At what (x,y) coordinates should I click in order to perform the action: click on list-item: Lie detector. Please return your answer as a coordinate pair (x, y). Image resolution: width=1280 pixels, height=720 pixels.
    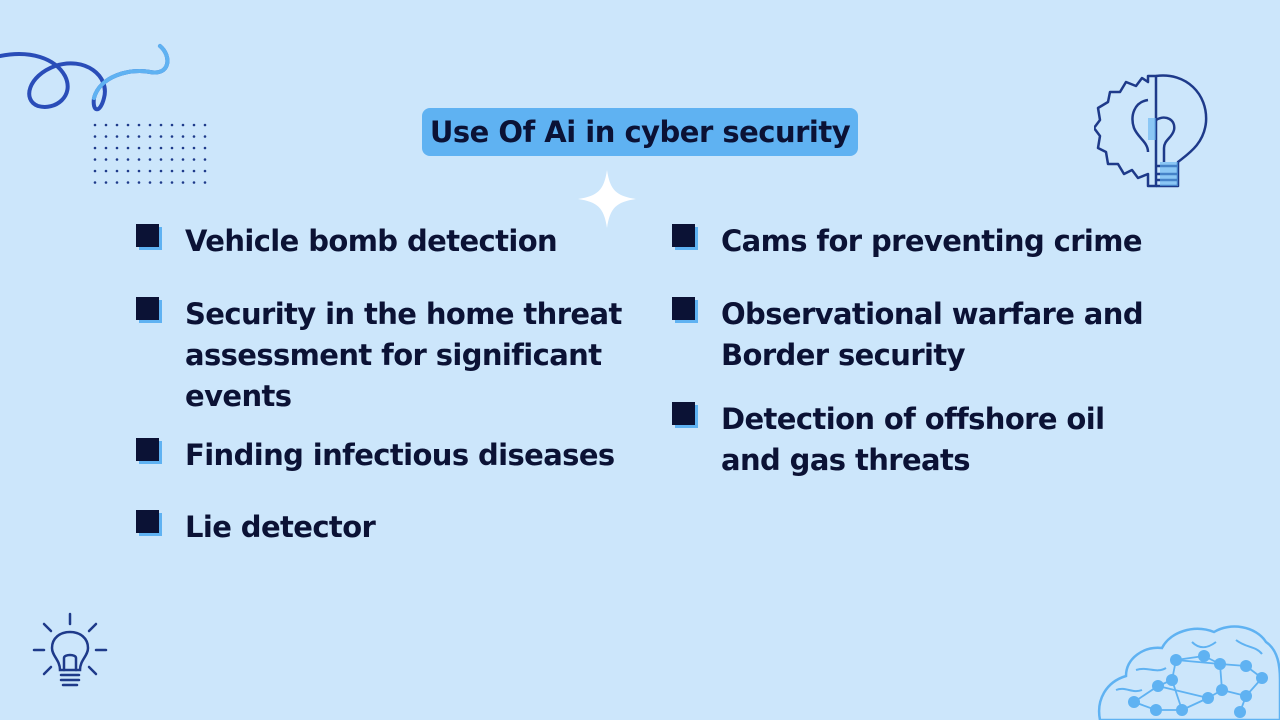
    Looking at the image, I should click on (376, 527).